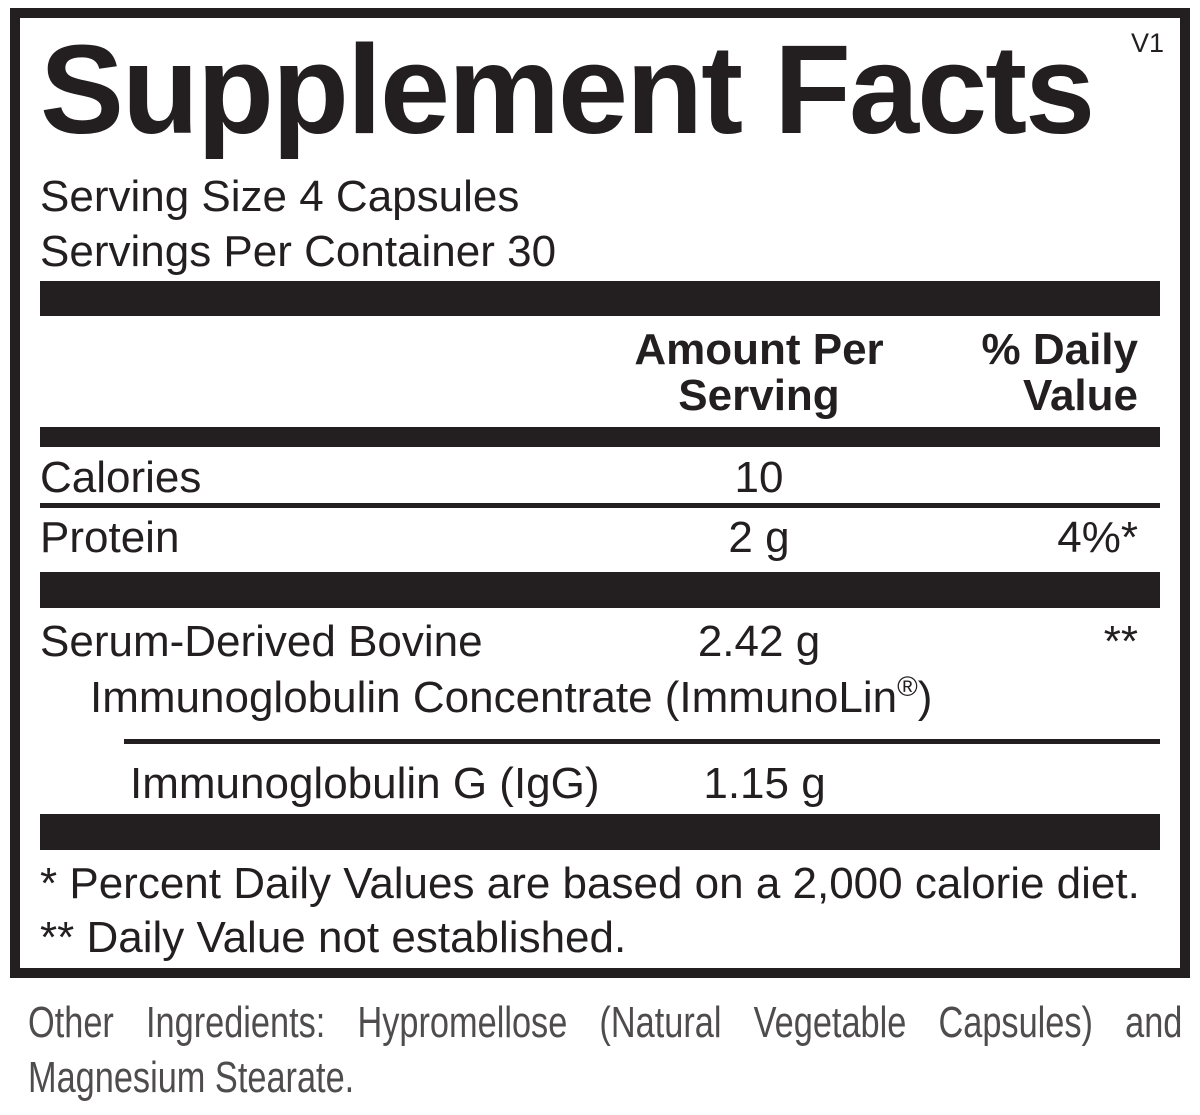 The width and height of the screenshot is (1200, 1115). I want to click on nutrient-amount: 2 g, so click(759, 537).